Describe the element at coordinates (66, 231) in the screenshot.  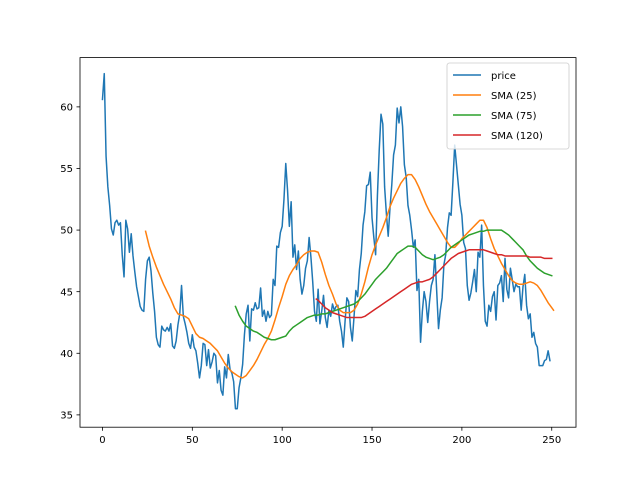
I see `y-tick-label: 50` at that location.